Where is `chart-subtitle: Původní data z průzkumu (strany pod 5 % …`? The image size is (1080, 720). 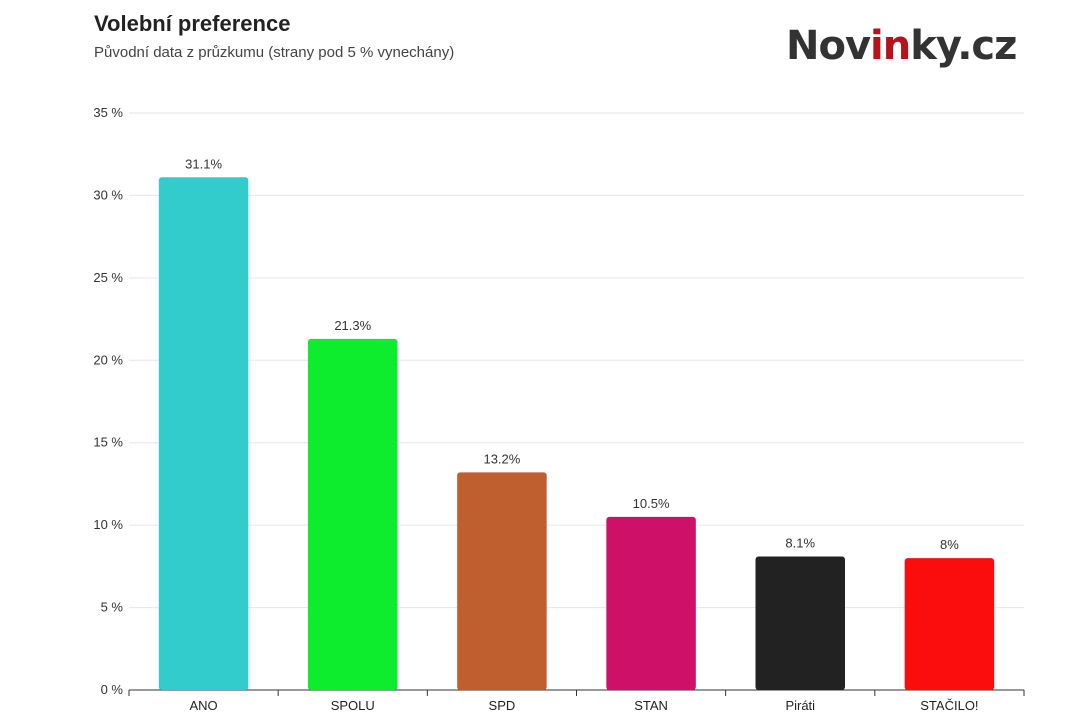
chart-subtitle: Původní data z průzkumu (strany pod 5 % … is located at coordinates (274, 52).